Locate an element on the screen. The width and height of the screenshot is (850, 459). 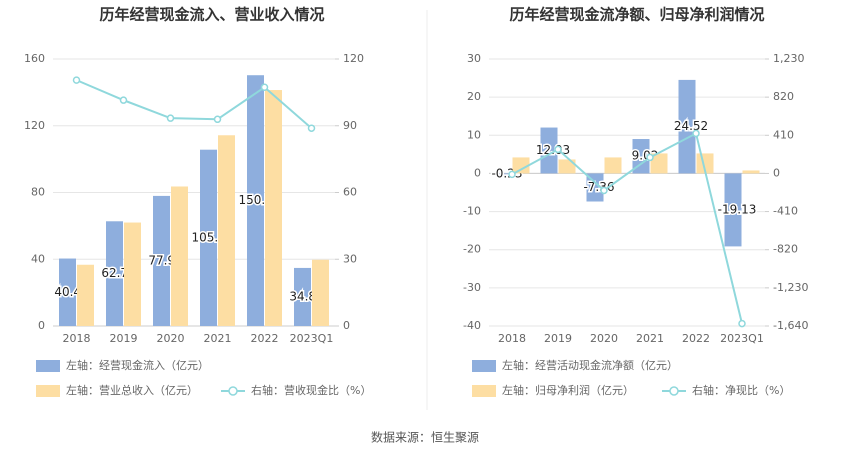
data-label: -19.13 is located at coordinates (737, 209).